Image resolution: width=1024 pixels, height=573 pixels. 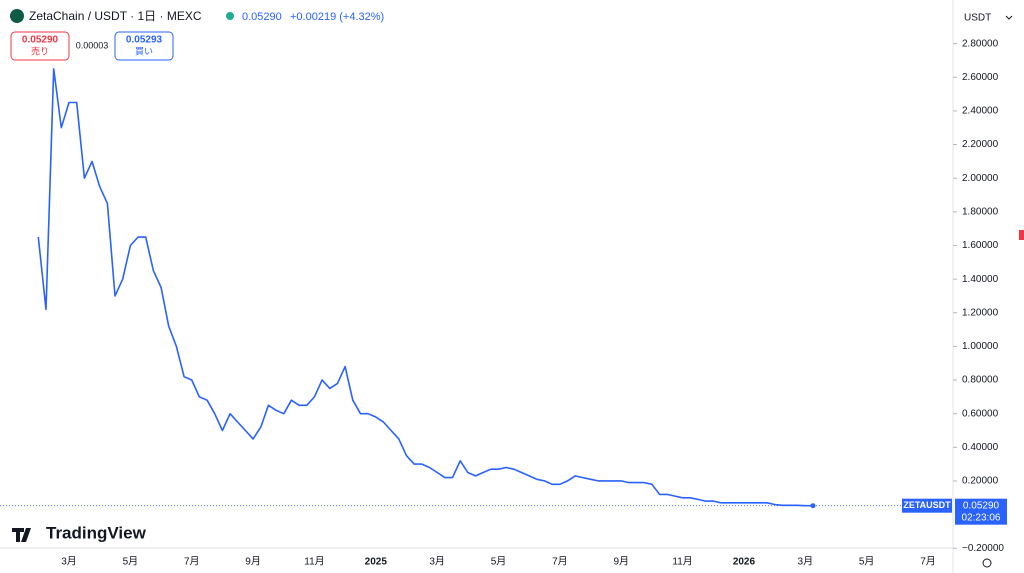 I want to click on spread: 0.00003, so click(x=92, y=45).